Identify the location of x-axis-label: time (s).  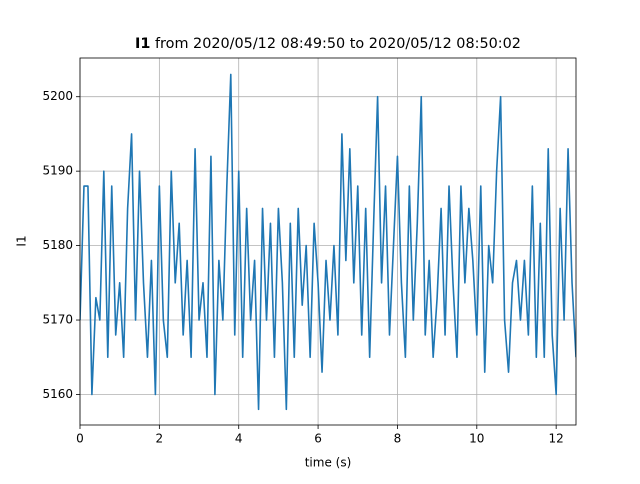
(328, 463).